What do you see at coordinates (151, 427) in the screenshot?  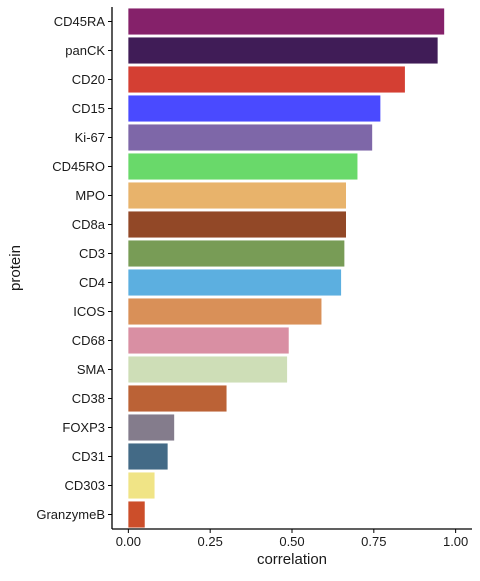 I see `bar-foxp3` at bounding box center [151, 427].